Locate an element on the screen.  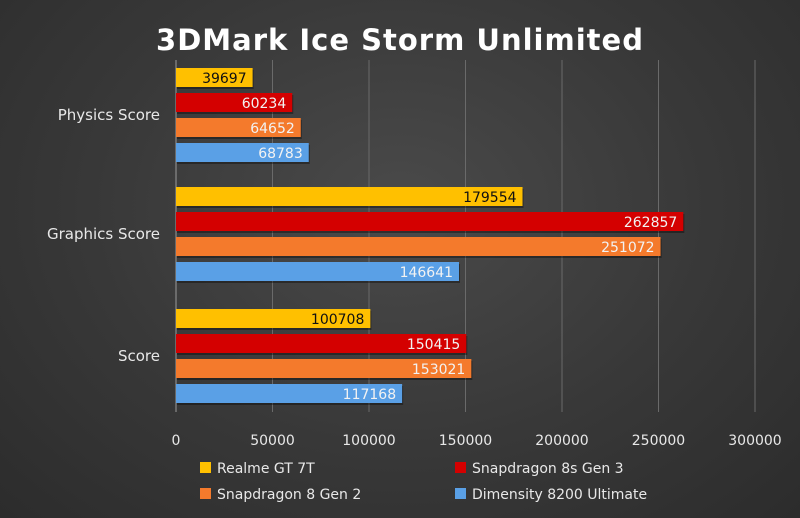
data-label: 68783 is located at coordinates (280, 154).